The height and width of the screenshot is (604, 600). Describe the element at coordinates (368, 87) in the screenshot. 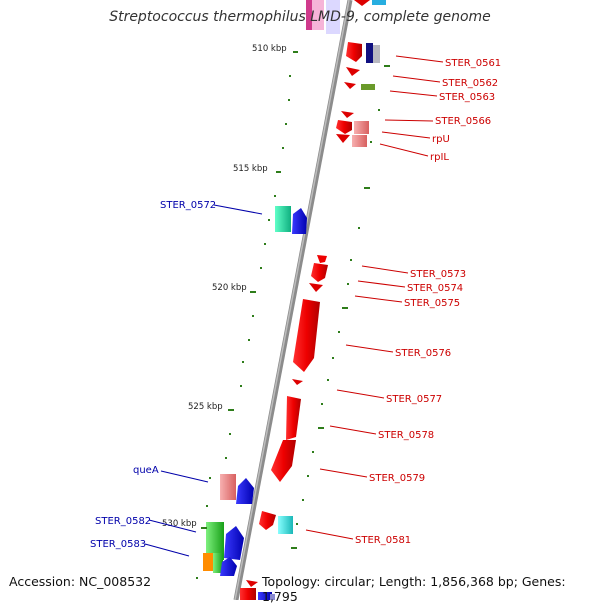

I see `gene-STER_0563b` at that location.